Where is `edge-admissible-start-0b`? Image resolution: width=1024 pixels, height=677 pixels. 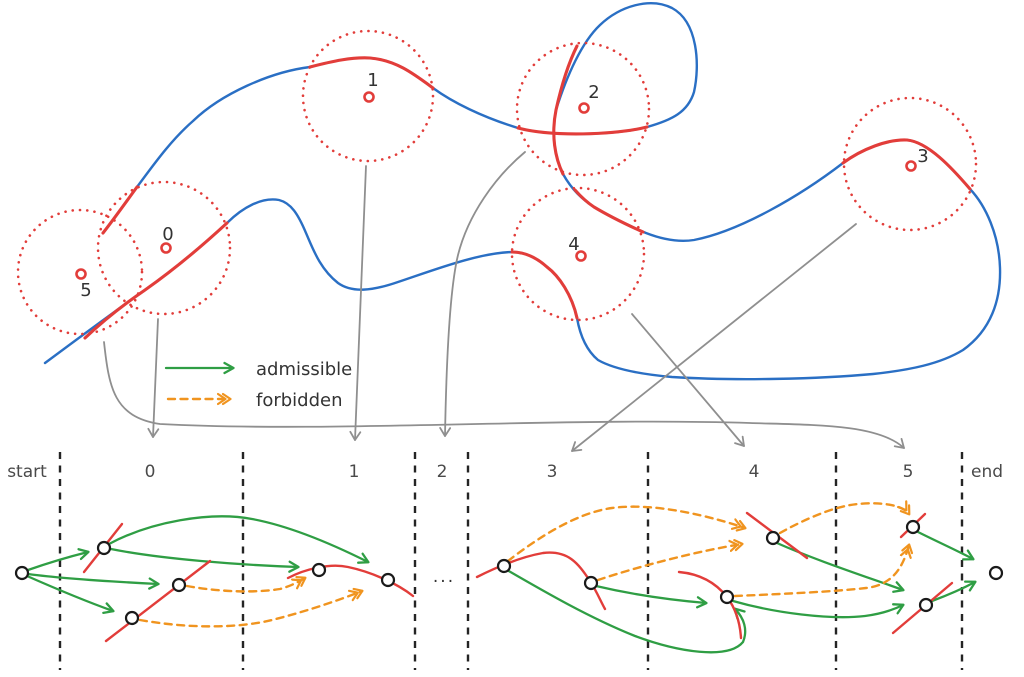
edge-admissible-start-0b is located at coordinates (93, 581).